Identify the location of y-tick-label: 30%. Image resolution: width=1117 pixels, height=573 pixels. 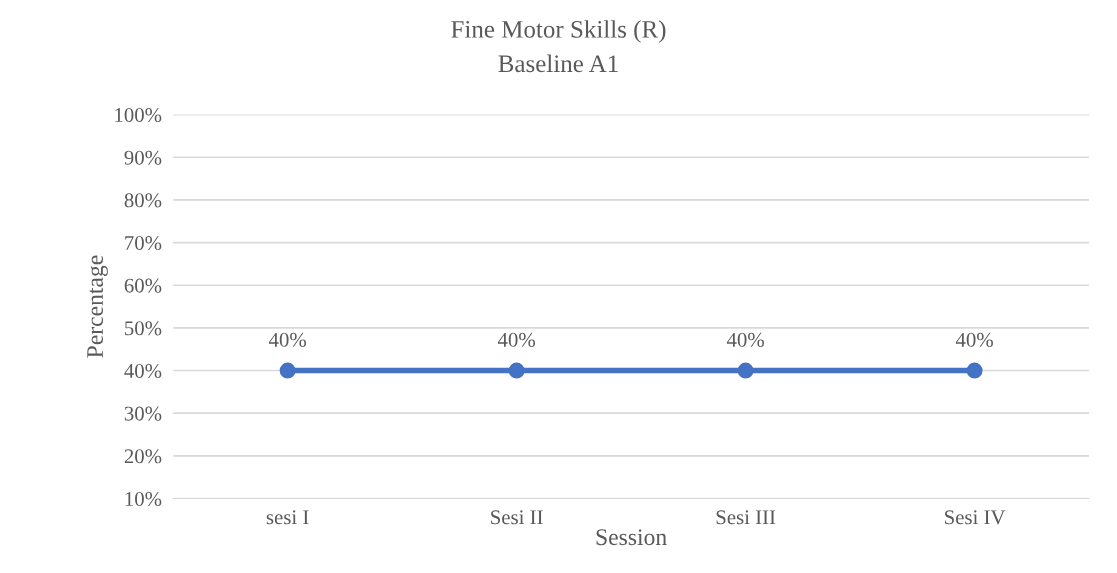
(143, 413).